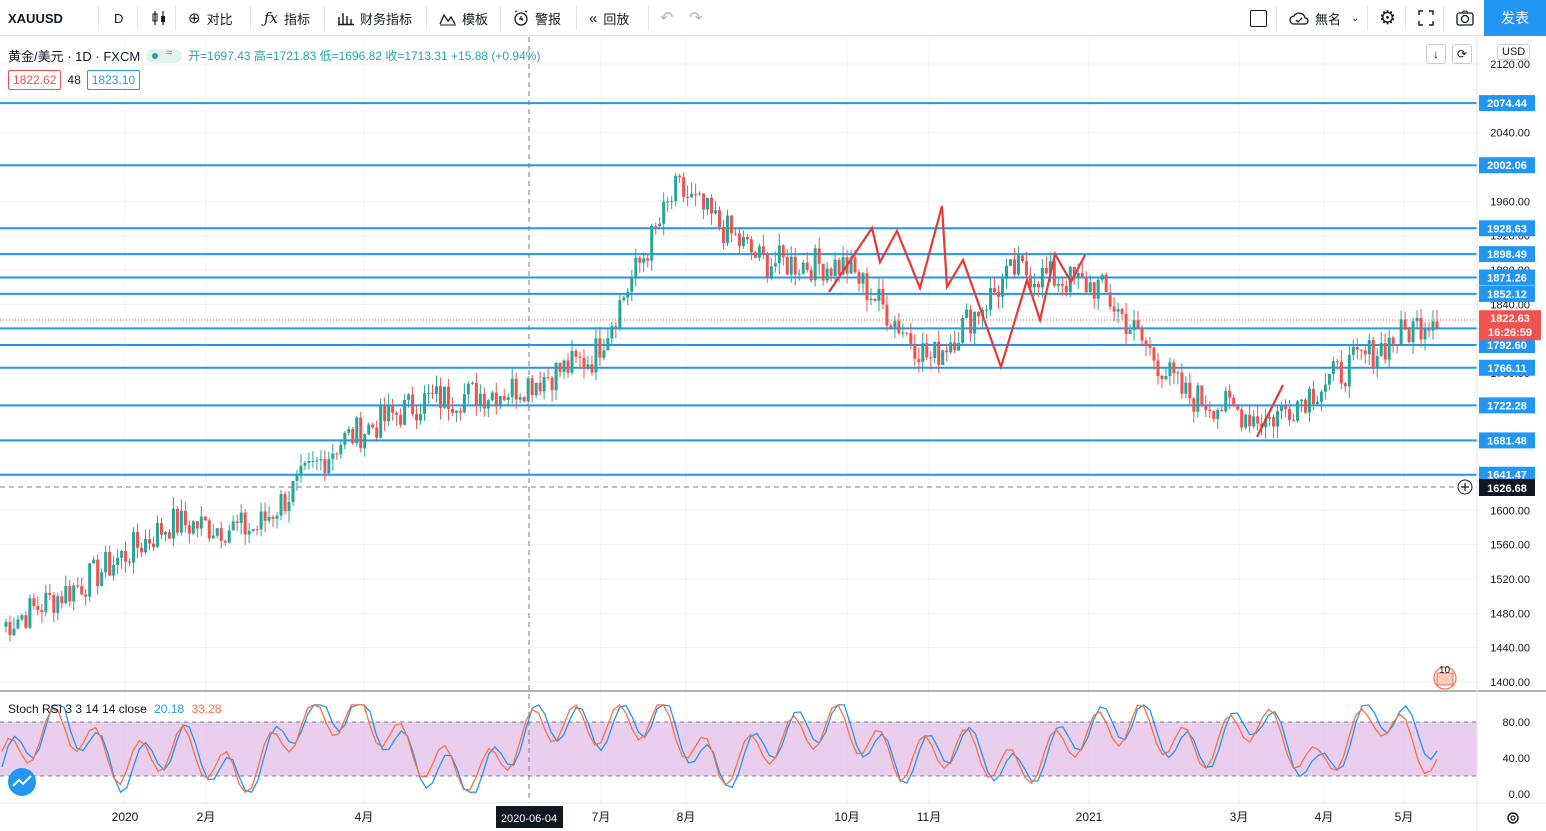  What do you see at coordinates (35, 18) in the screenshot?
I see `symbol-search-button: XAUUSD` at bounding box center [35, 18].